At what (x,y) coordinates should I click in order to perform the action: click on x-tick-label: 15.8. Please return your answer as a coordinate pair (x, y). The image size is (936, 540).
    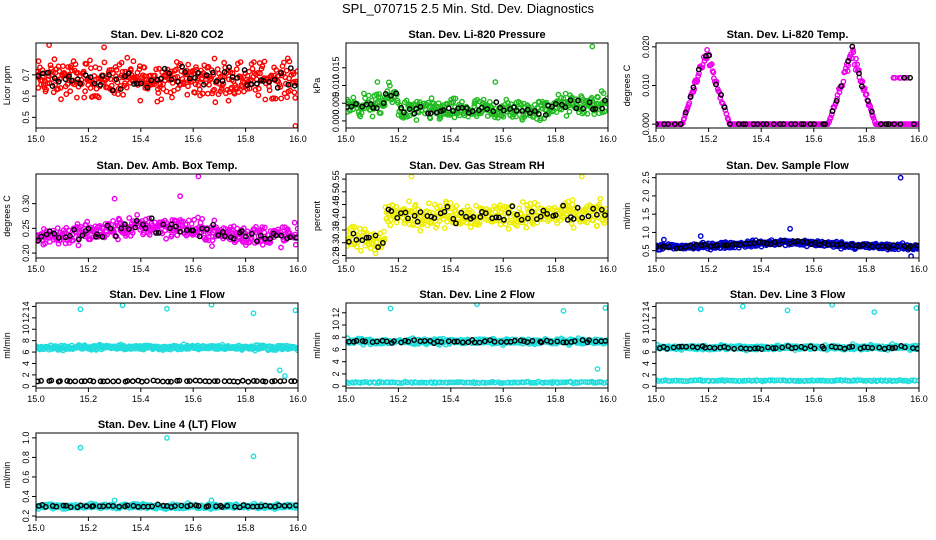
    Looking at the image, I should click on (556, 139).